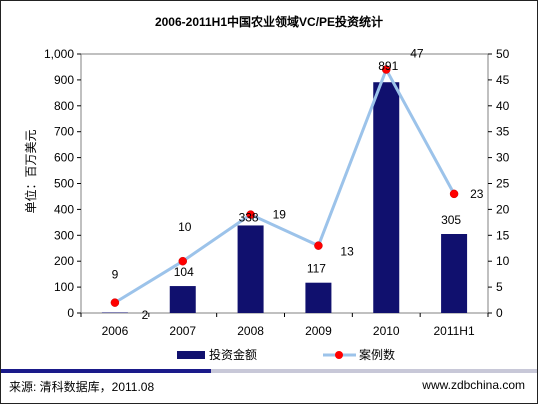  I want to click on x-tick-label: 2011H1, so click(454, 331).